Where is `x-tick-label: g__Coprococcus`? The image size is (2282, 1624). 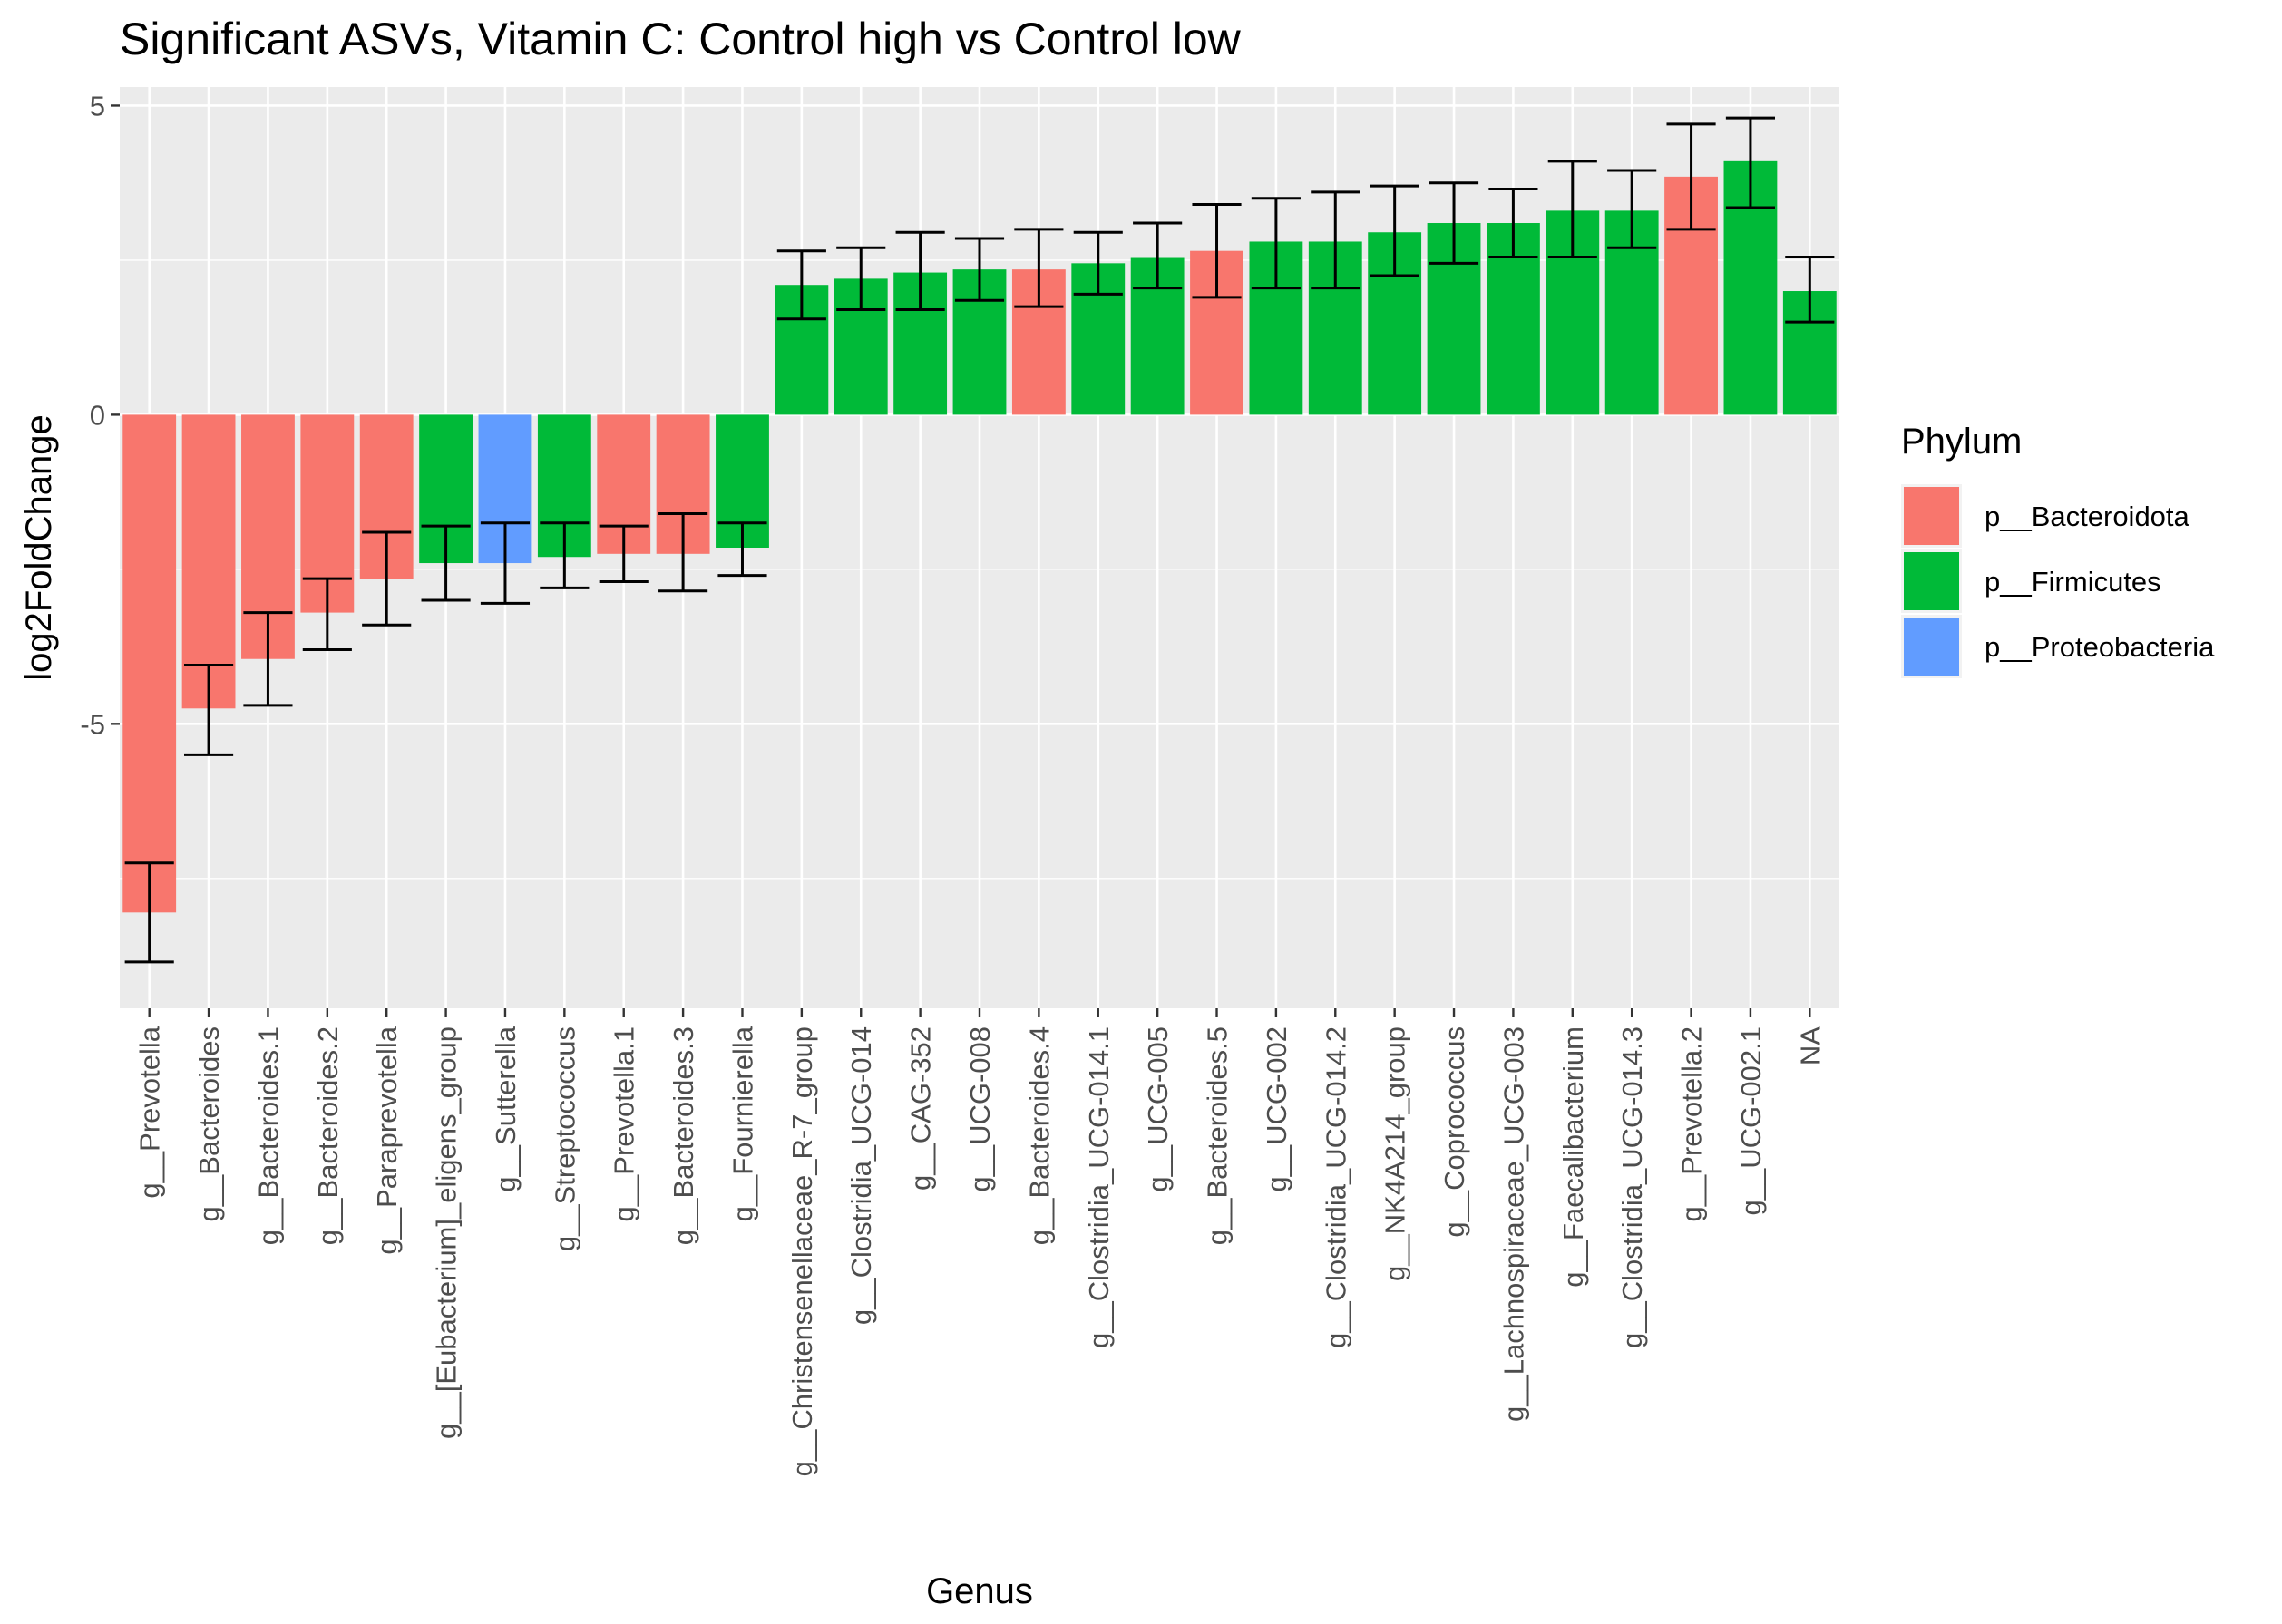
x-tick-label: g__Coprococcus is located at coordinates (1454, 1132).